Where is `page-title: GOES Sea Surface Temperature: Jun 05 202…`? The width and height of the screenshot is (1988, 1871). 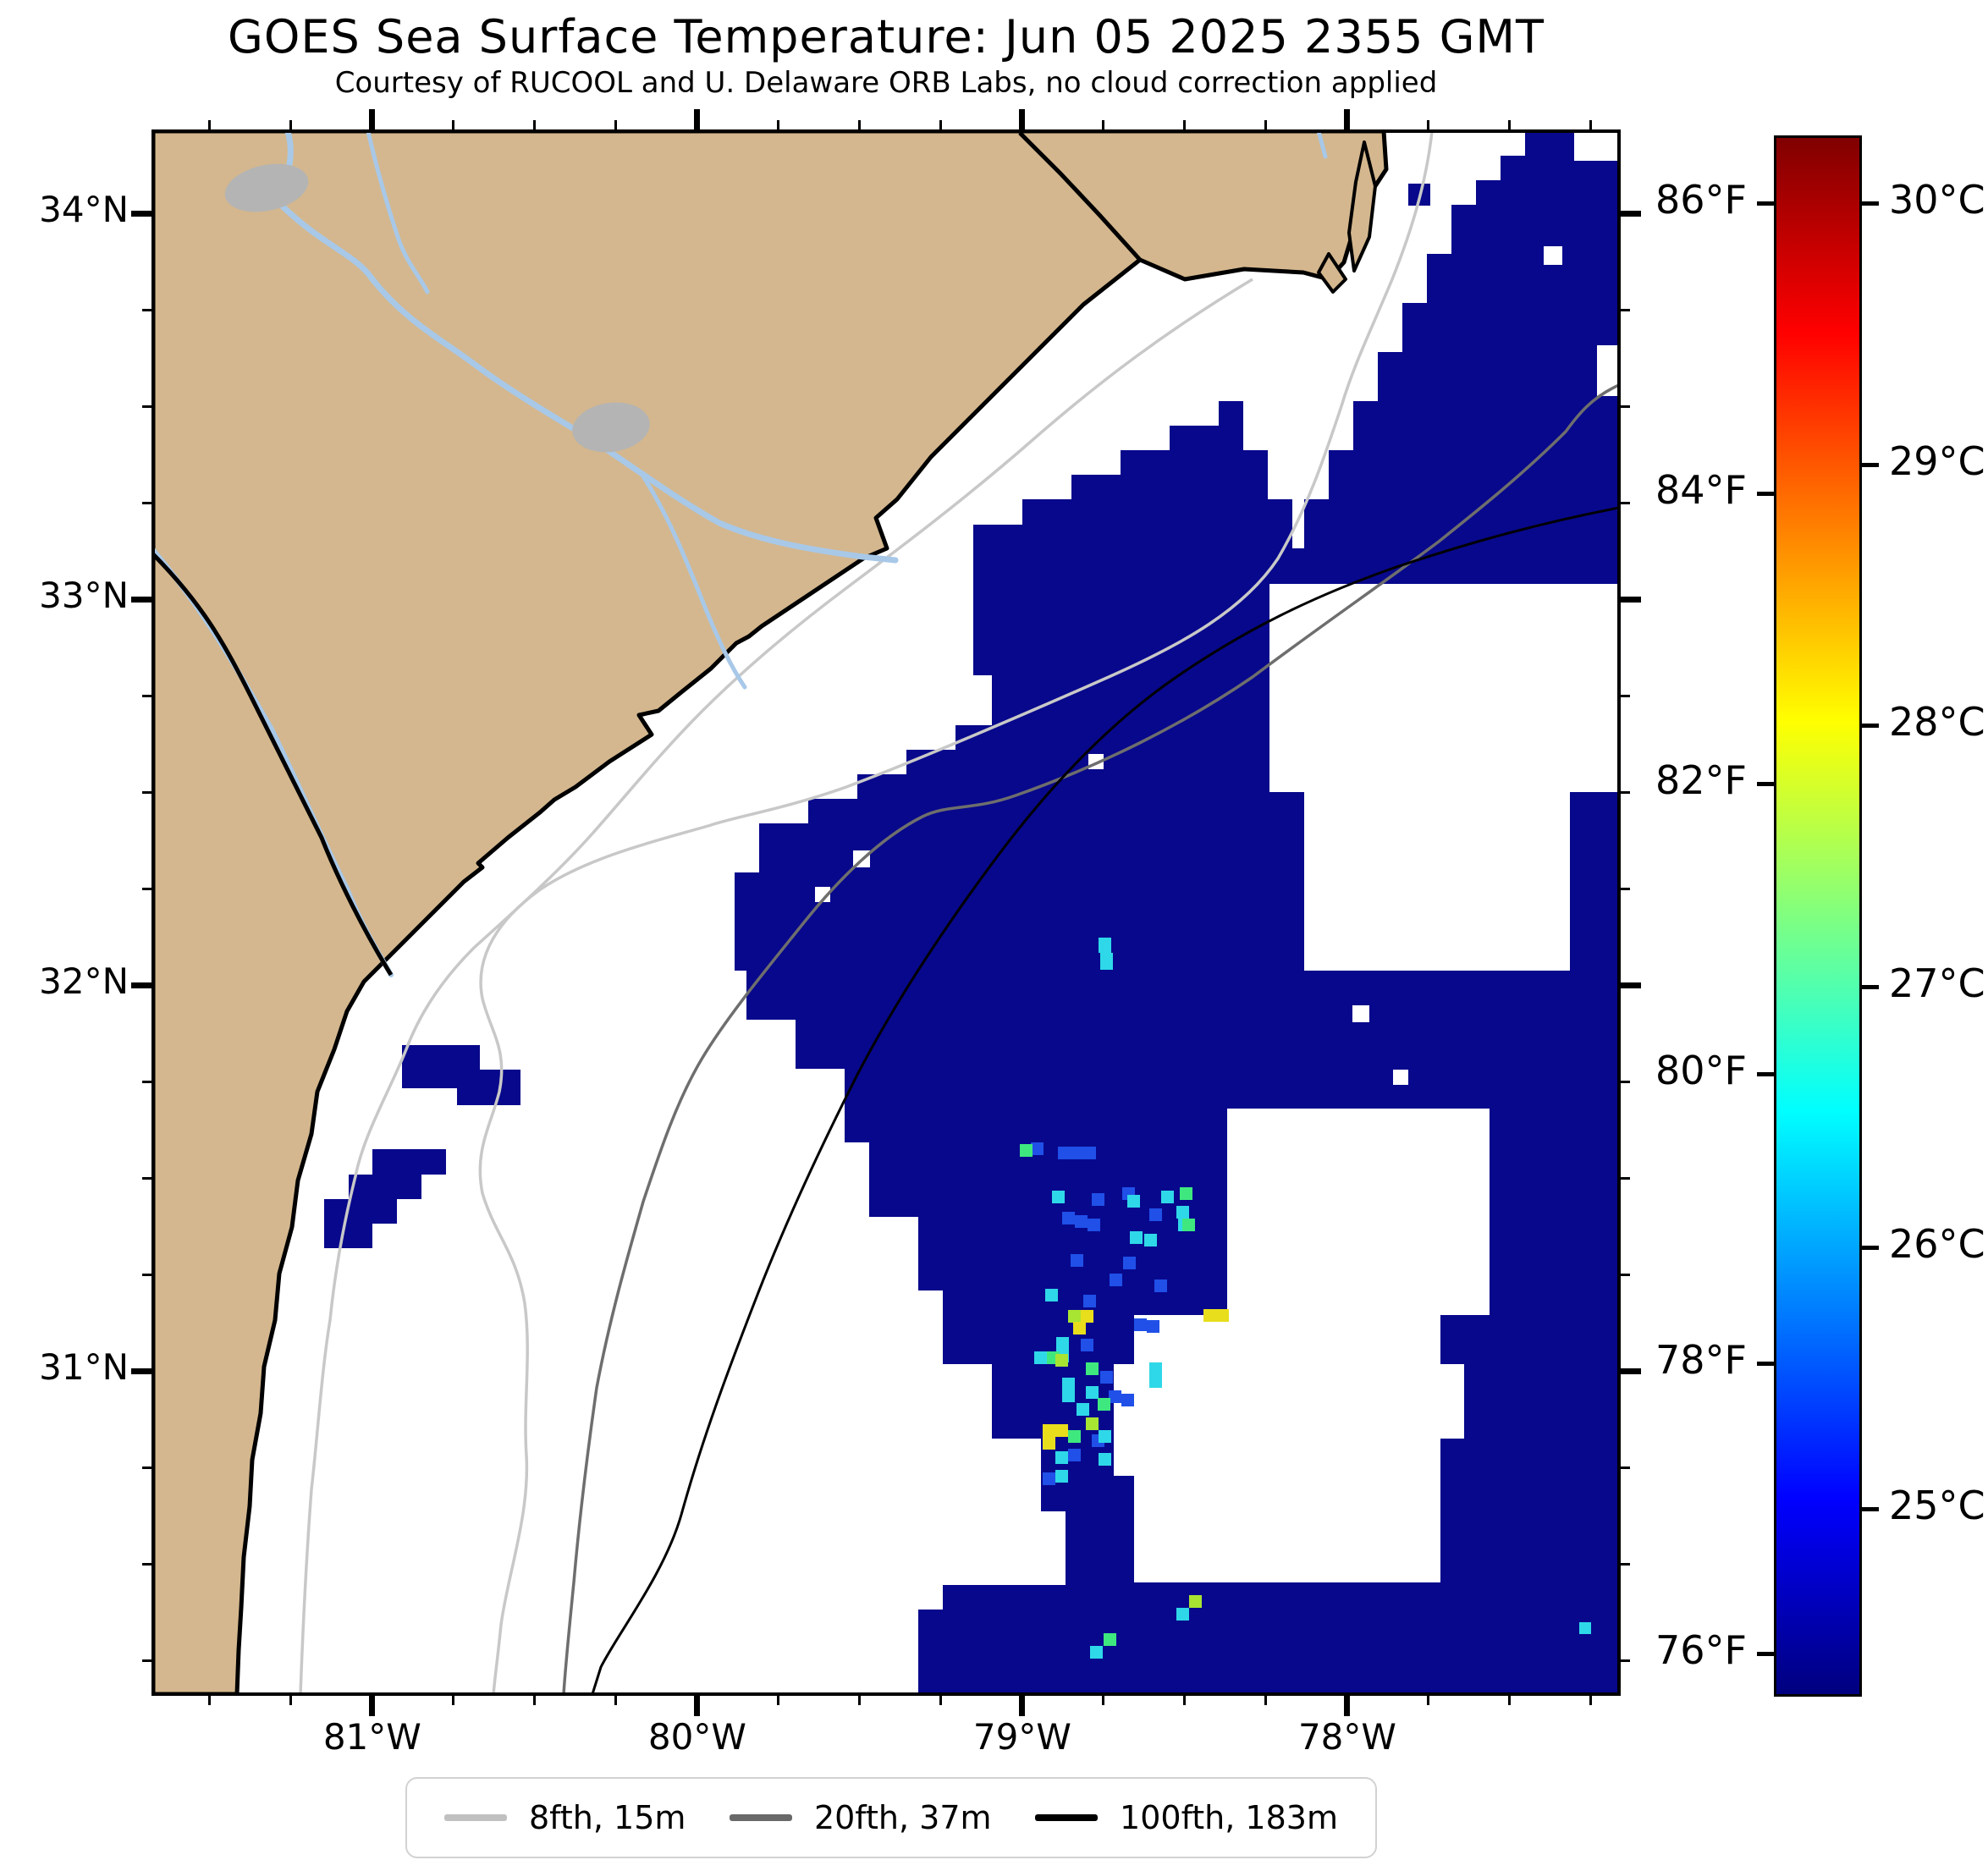
page-title: GOES Sea Surface Temperature: Jun 05 202… is located at coordinates (886, 36).